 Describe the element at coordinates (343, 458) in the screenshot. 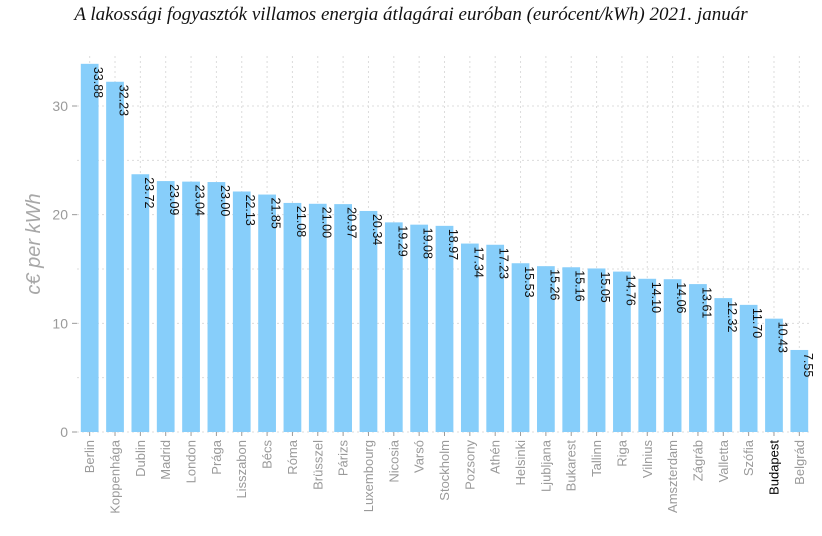

I see `x-category-label: Párizs` at that location.